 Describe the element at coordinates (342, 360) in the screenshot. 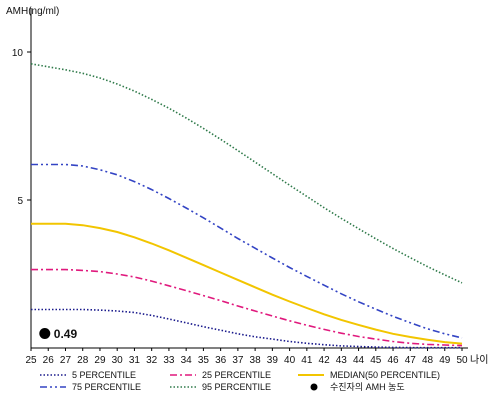

I see `x-tick-label: 43` at that location.